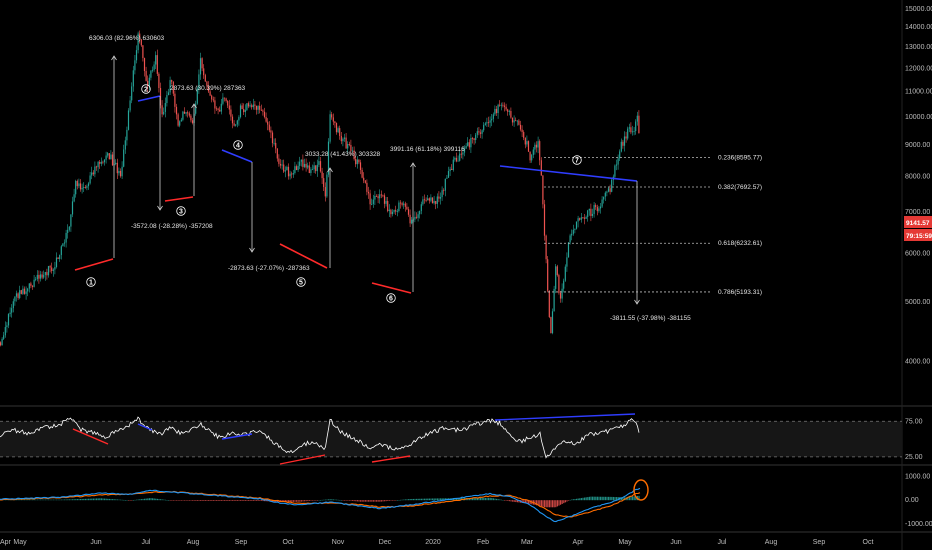  Describe the element at coordinates (918, 235) in the screenshot. I see `countdown-tag-box` at that location.